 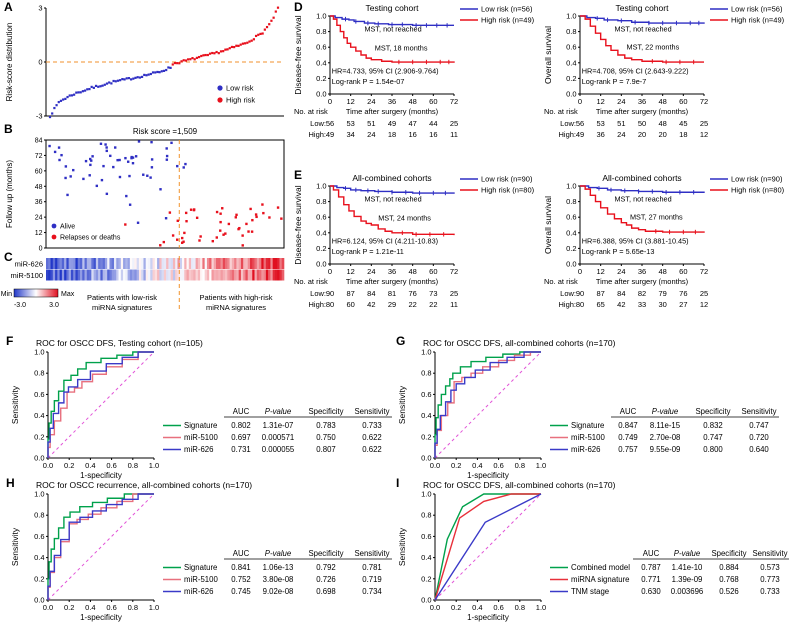 What do you see at coordinates (704, 101) in the screenshot?
I see `x-tick: 72` at bounding box center [704, 101].